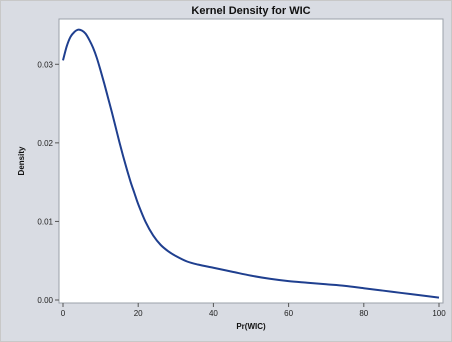  Describe the element at coordinates (363, 313) in the screenshot. I see `x-tick-label: 80` at that location.